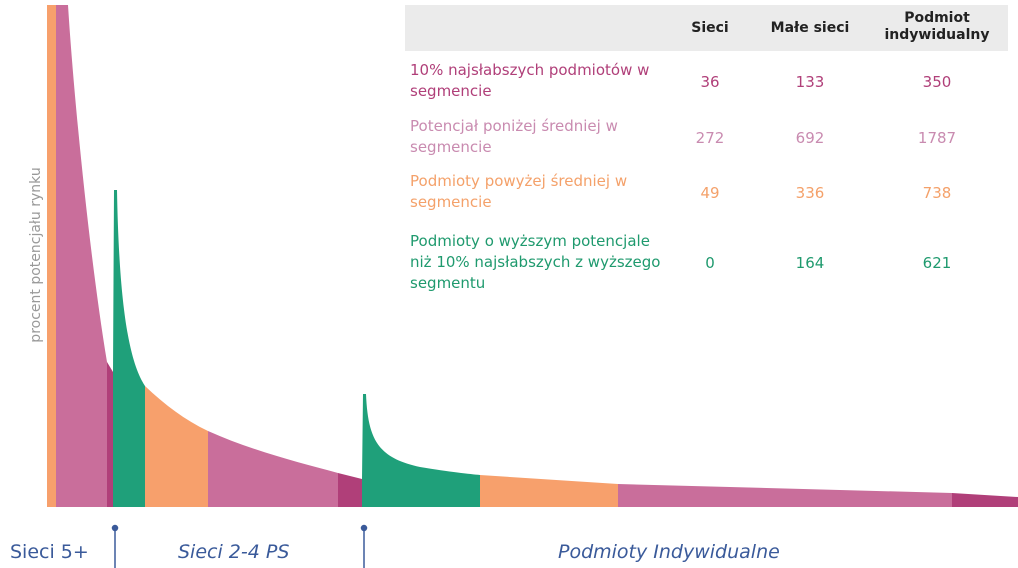 Image resolution: width=1018 pixels, height=568 pixels. Describe the element at coordinates (710, 263) in the screenshot. I see `cell-value: 0` at that location.